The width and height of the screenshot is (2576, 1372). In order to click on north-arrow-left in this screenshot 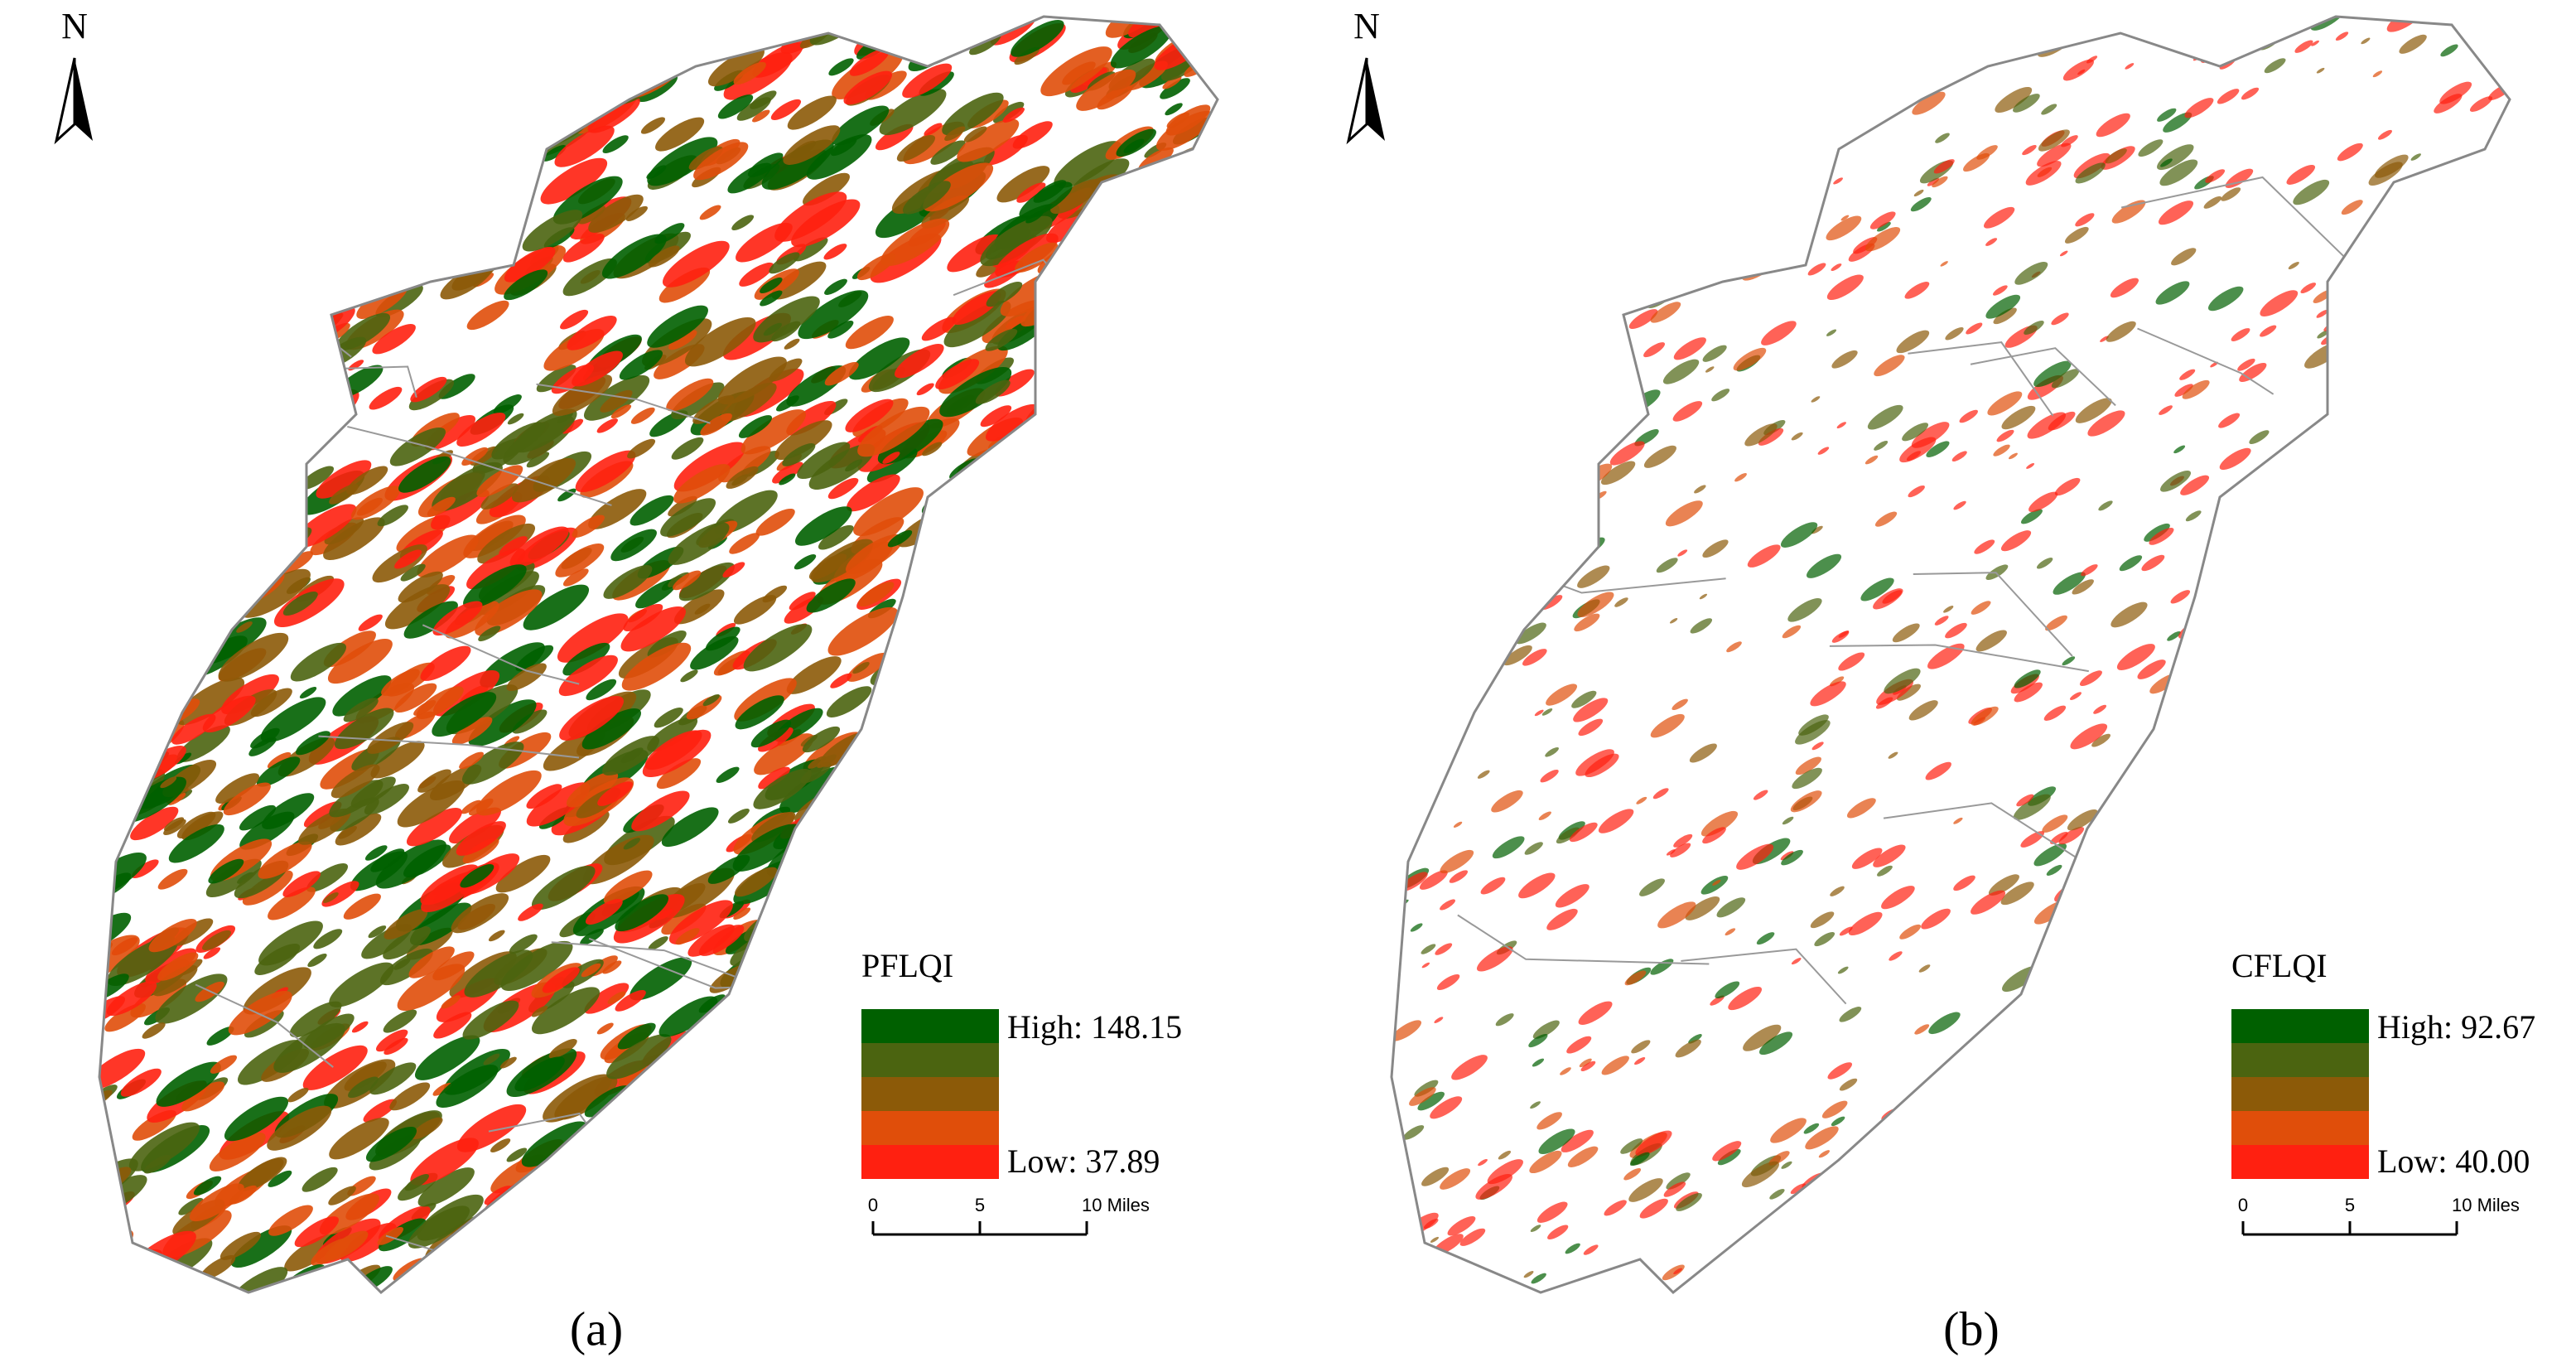, I will do `click(65, 101)`.